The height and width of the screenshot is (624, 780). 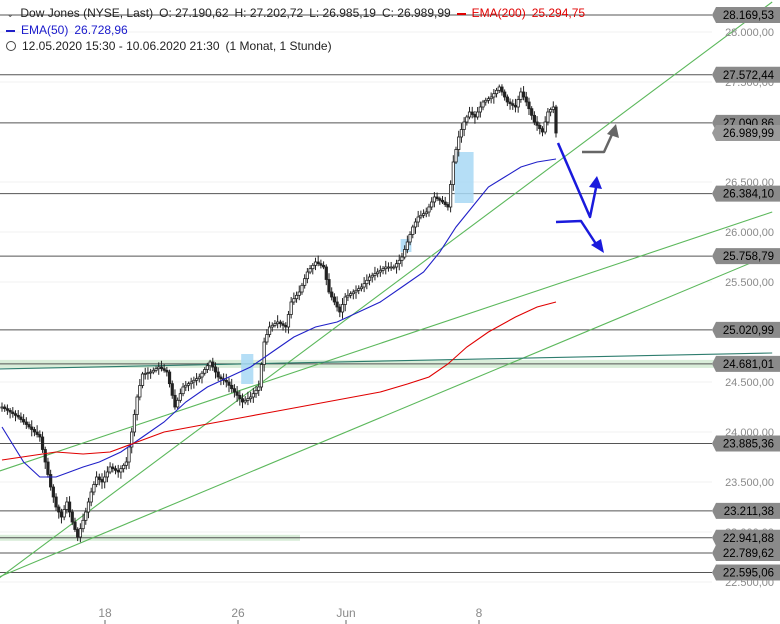 What do you see at coordinates (746, 537) in the screenshot?
I see `level-badge: 22.941,88` at bounding box center [746, 537].